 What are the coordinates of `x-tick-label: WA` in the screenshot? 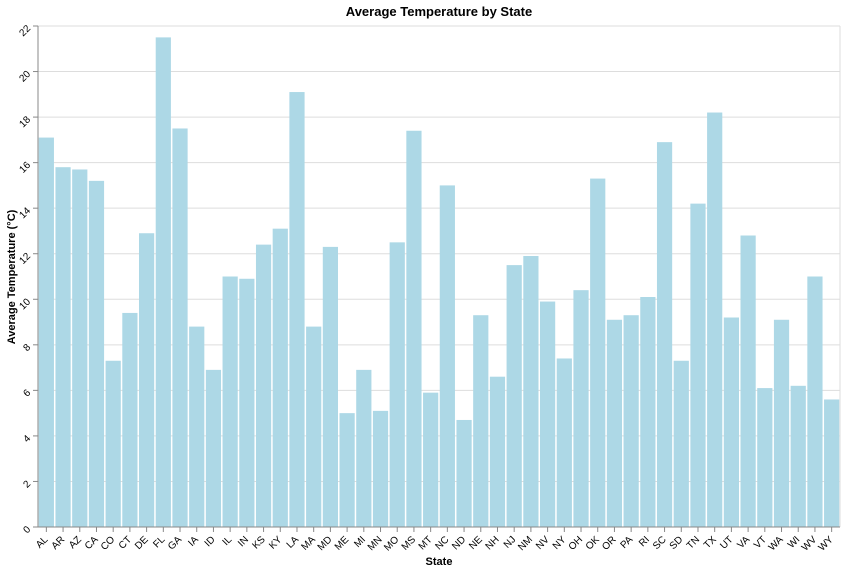 It's located at (776, 543).